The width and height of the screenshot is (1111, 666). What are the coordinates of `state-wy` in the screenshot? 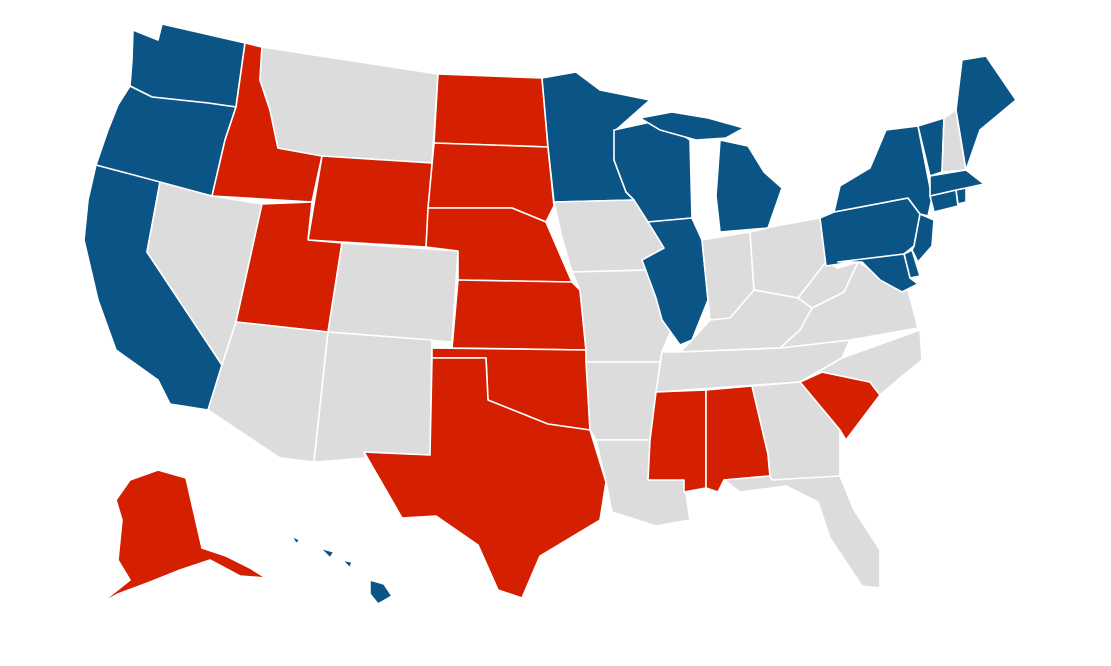 It's located at (370, 201).